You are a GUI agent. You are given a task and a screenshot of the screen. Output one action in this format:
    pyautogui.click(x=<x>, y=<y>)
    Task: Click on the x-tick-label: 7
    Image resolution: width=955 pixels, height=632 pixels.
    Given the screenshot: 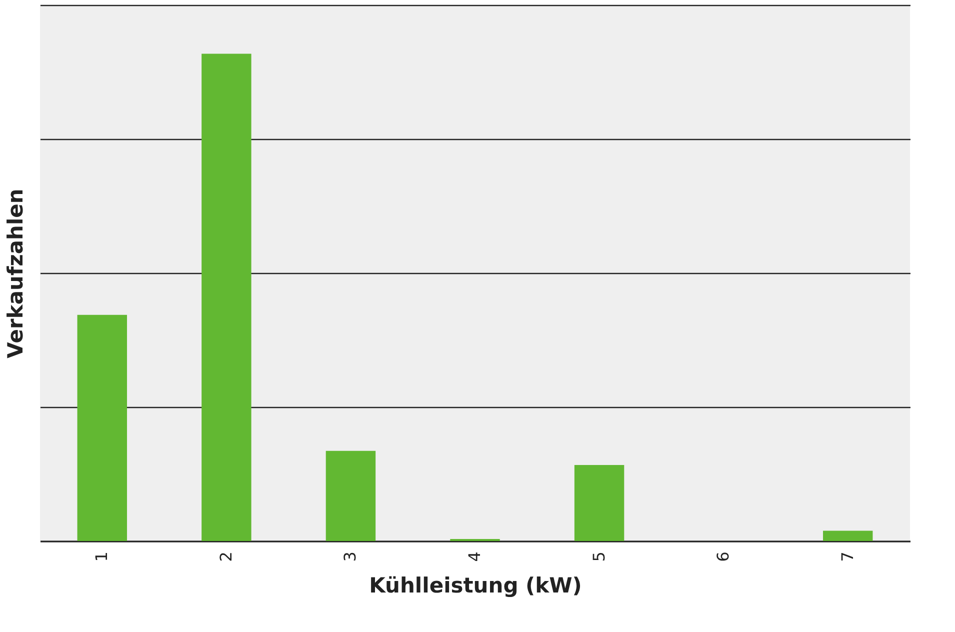 What is the action you would take?
    pyautogui.click(x=847, y=557)
    